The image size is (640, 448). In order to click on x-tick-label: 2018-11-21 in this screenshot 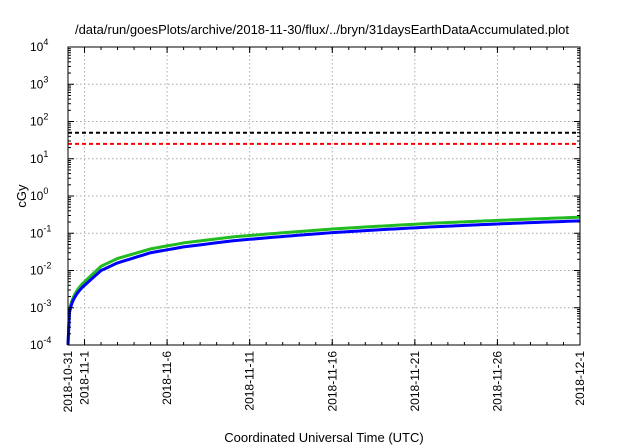, I will do `click(415, 381)`.